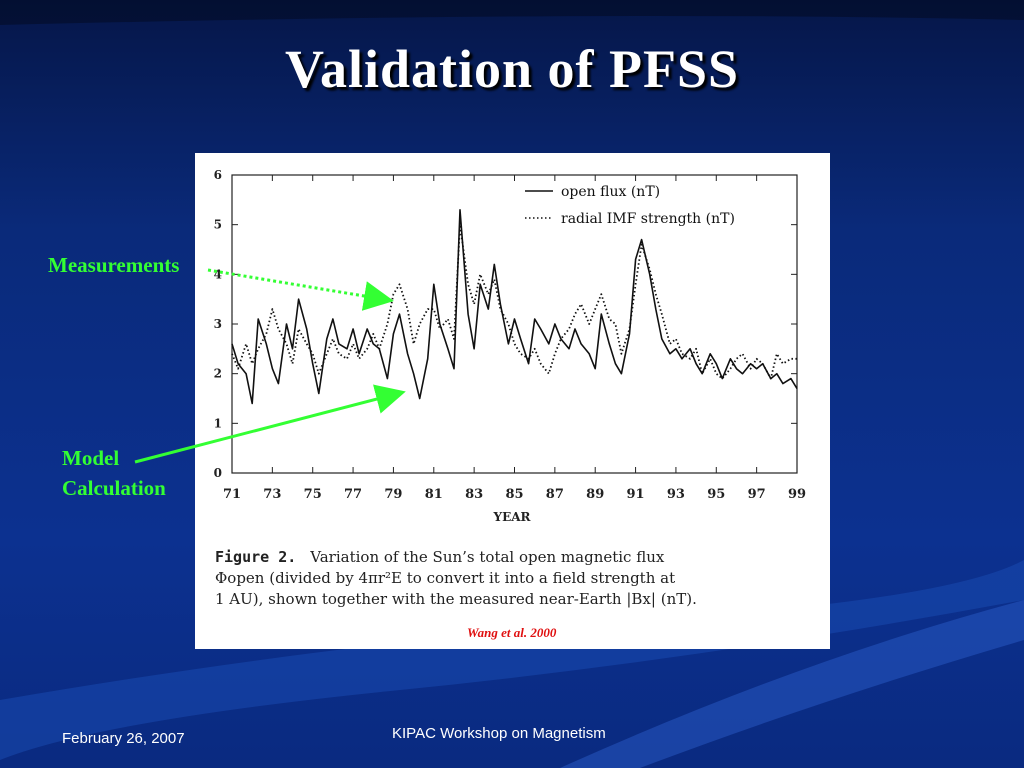 The height and width of the screenshot is (768, 1024). Describe the element at coordinates (499, 733) in the screenshot. I see `footer-event: KIPAC Workshop on Magnetism` at that location.